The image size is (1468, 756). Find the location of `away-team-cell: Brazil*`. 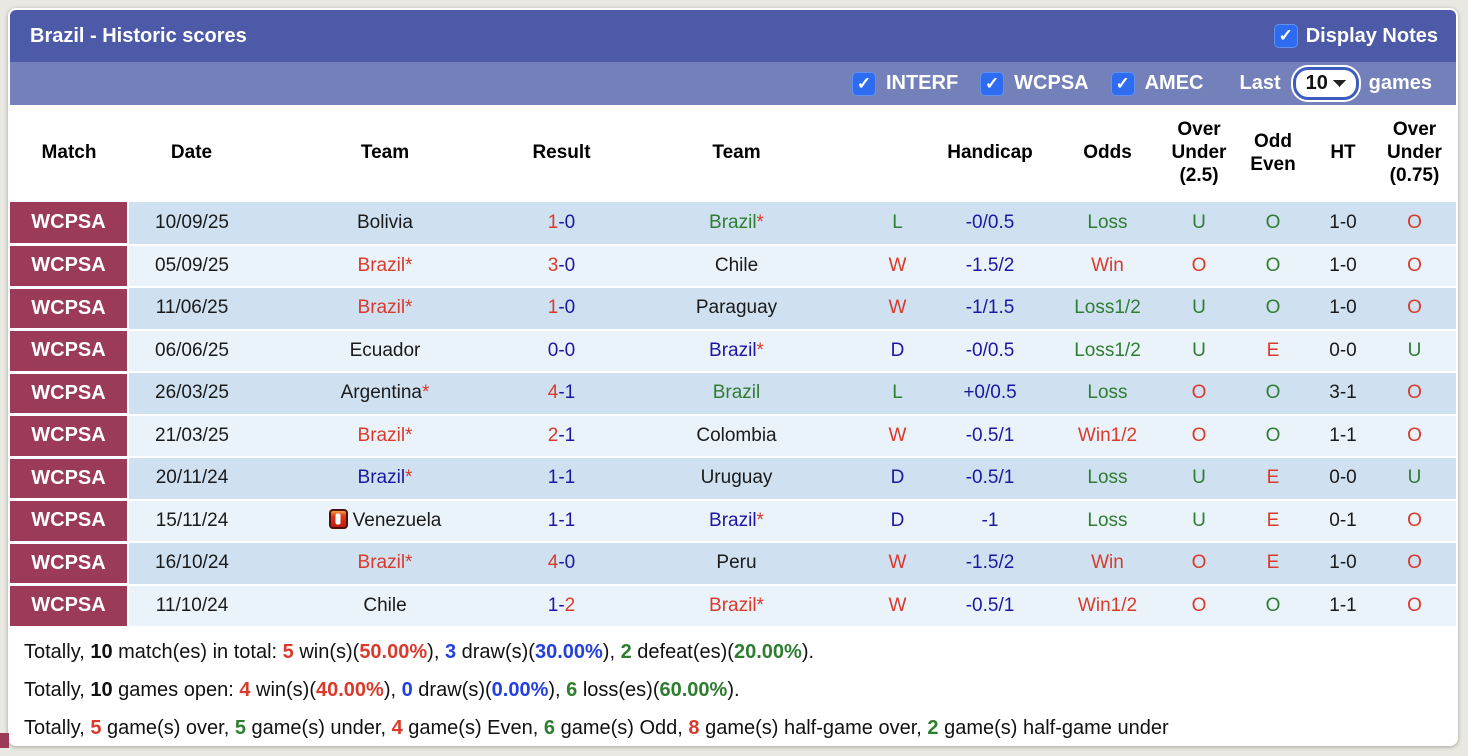

away-team-cell: Brazil* is located at coordinates (736, 224).